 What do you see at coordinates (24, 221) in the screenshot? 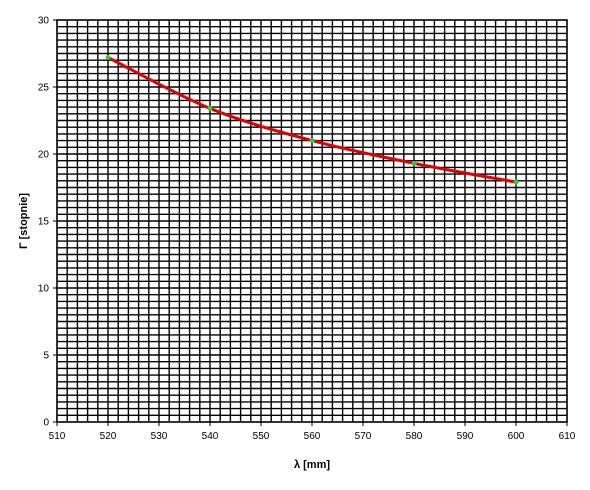
I see `y-axis-title: Γ [stopnie]` at bounding box center [24, 221].